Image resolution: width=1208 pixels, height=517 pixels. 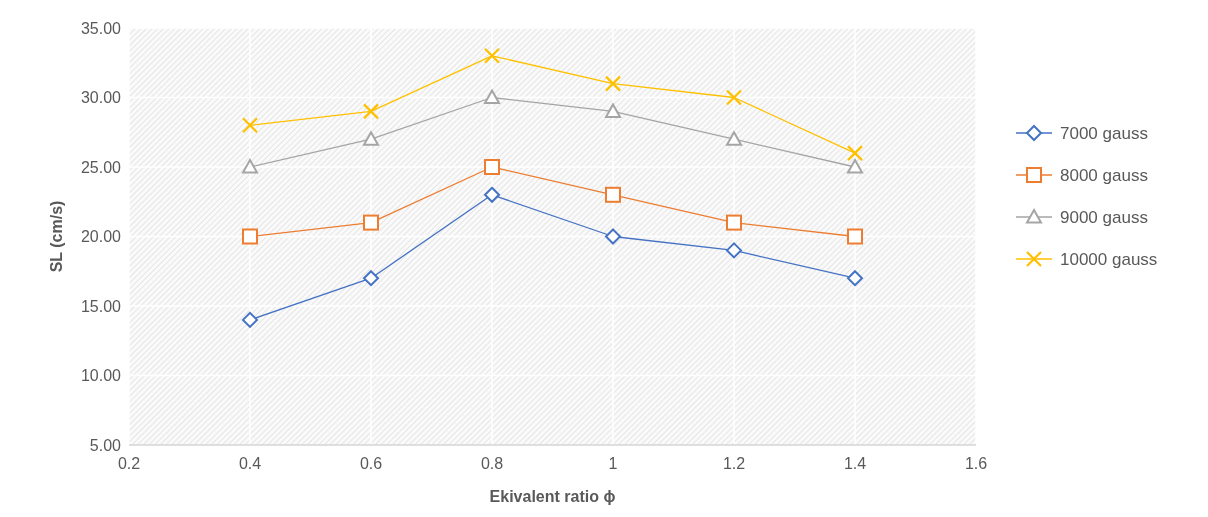 I want to click on y-tick-label: 30.00, so click(x=101, y=98).